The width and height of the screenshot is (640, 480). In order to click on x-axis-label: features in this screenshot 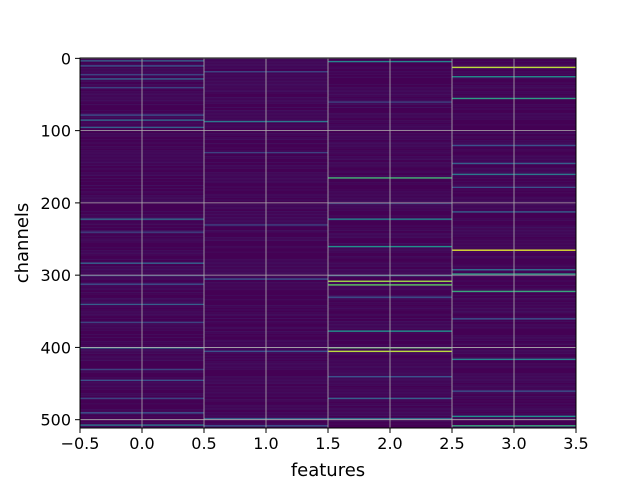, I will do `click(328, 470)`.